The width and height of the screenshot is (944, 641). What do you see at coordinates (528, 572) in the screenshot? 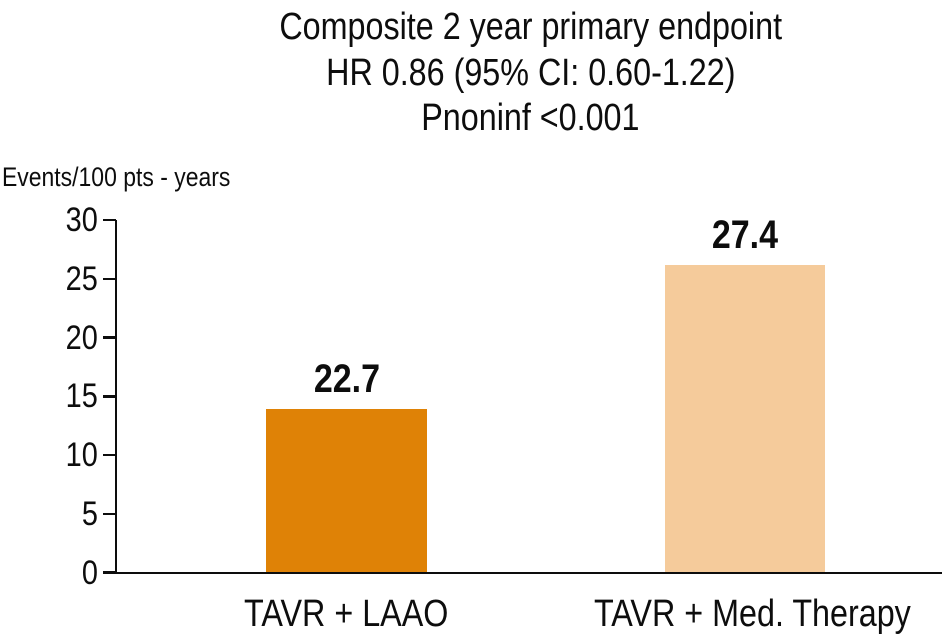
I see `x-axis-line` at bounding box center [528, 572].